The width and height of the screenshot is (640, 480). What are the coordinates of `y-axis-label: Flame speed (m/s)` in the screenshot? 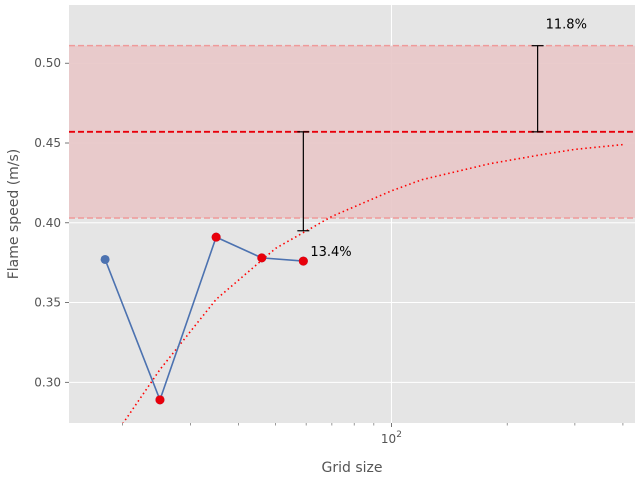 It's located at (14, 214).